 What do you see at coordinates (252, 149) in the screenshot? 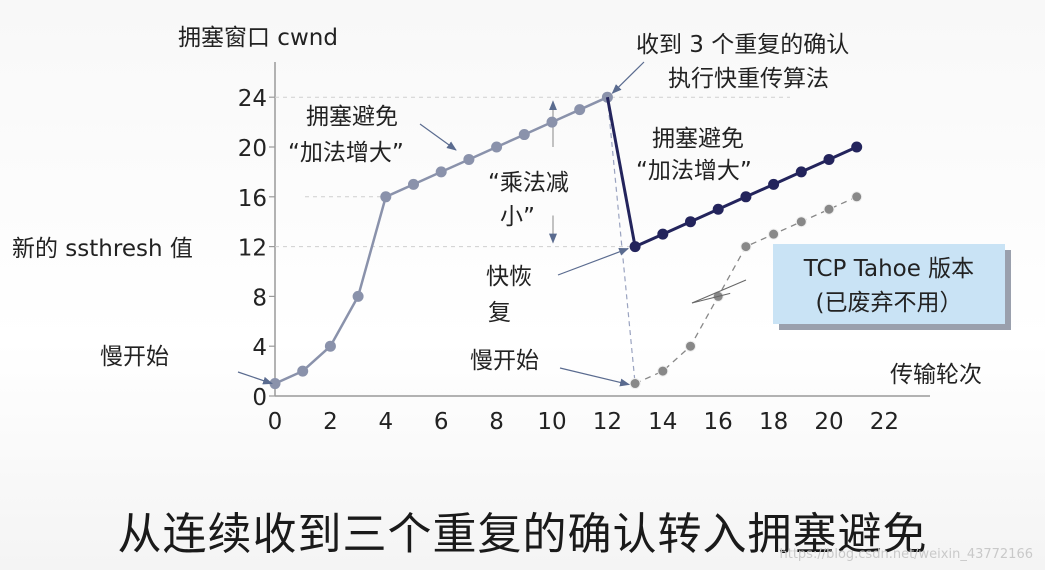
I see `y-tick-label: 20` at bounding box center [252, 149].